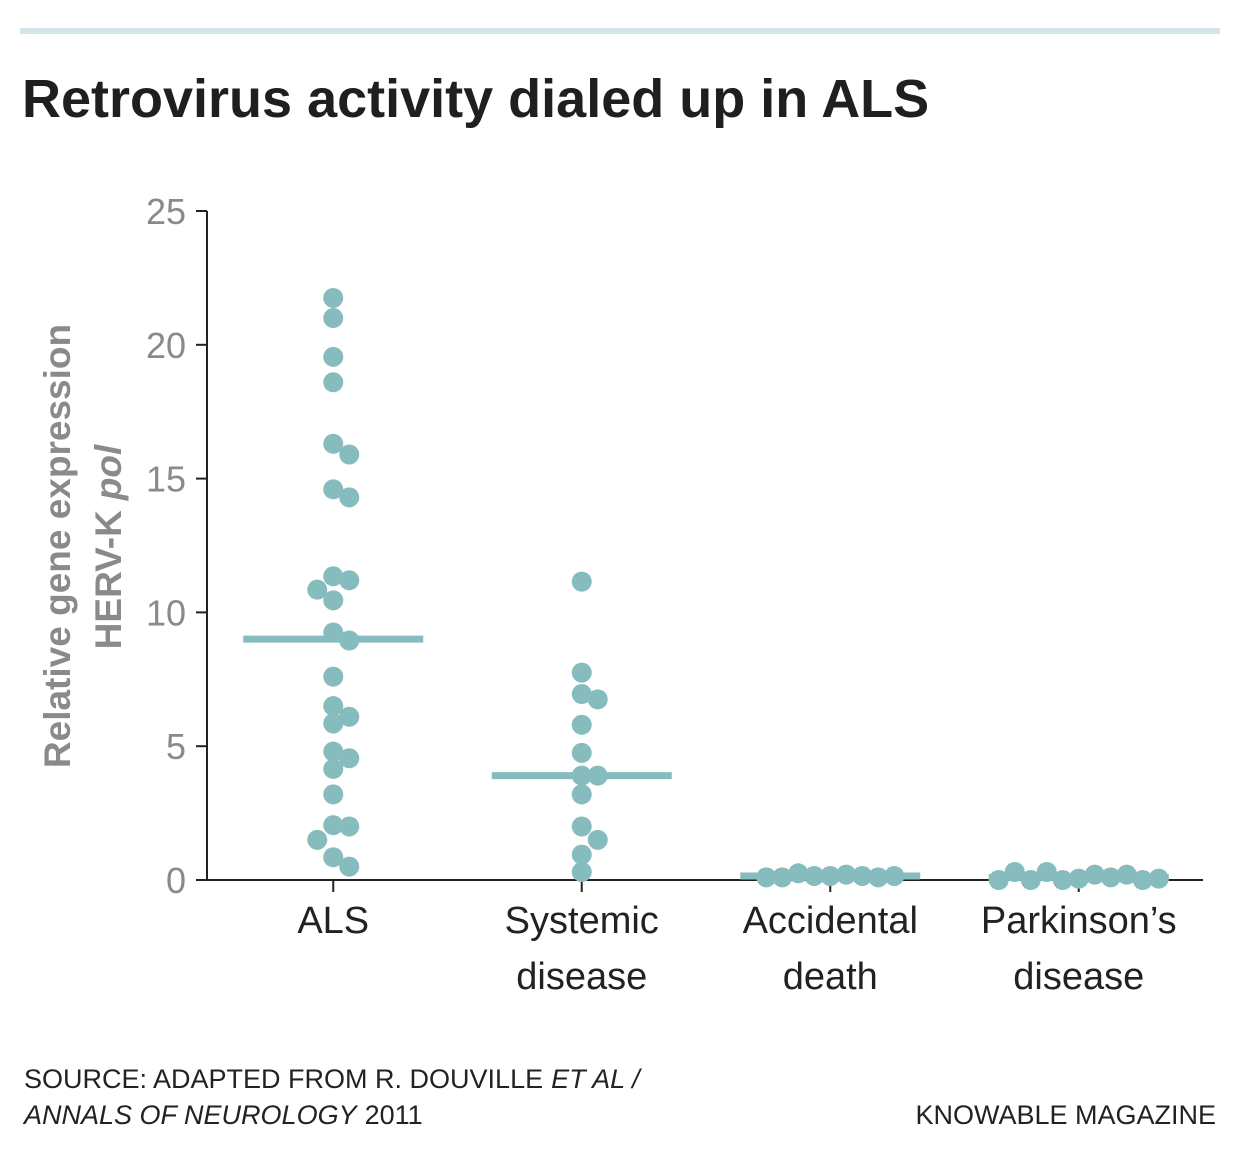  What do you see at coordinates (108, 472) in the screenshot?
I see `y-axis-label-italic: pol` at bounding box center [108, 472].